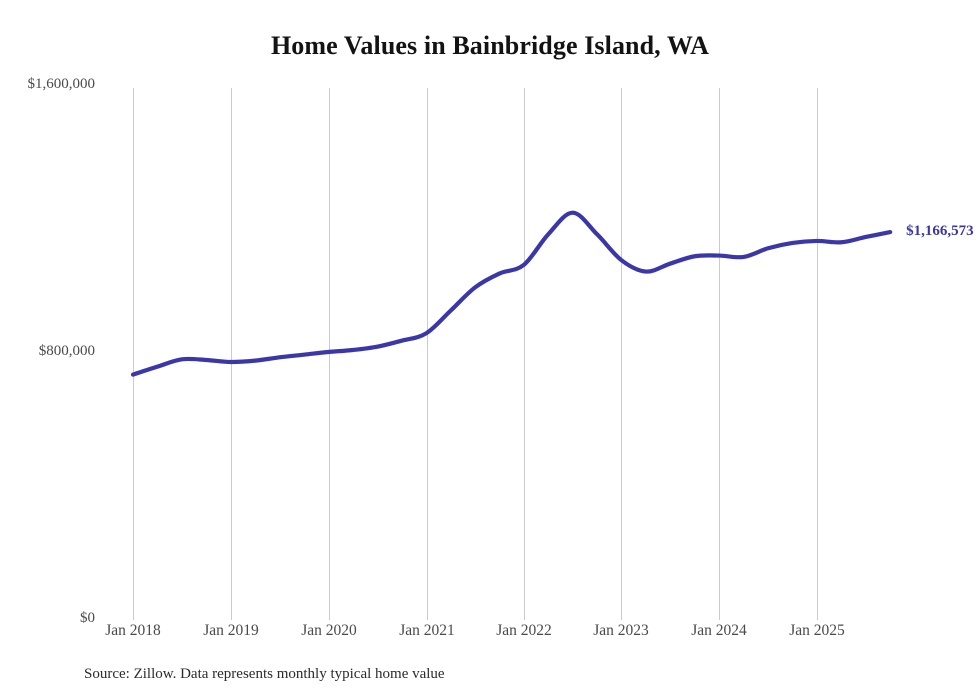 This screenshot has height=699, width=980. Describe the element at coordinates (524, 354) in the screenshot. I see `gridline-jan-2022` at that location.